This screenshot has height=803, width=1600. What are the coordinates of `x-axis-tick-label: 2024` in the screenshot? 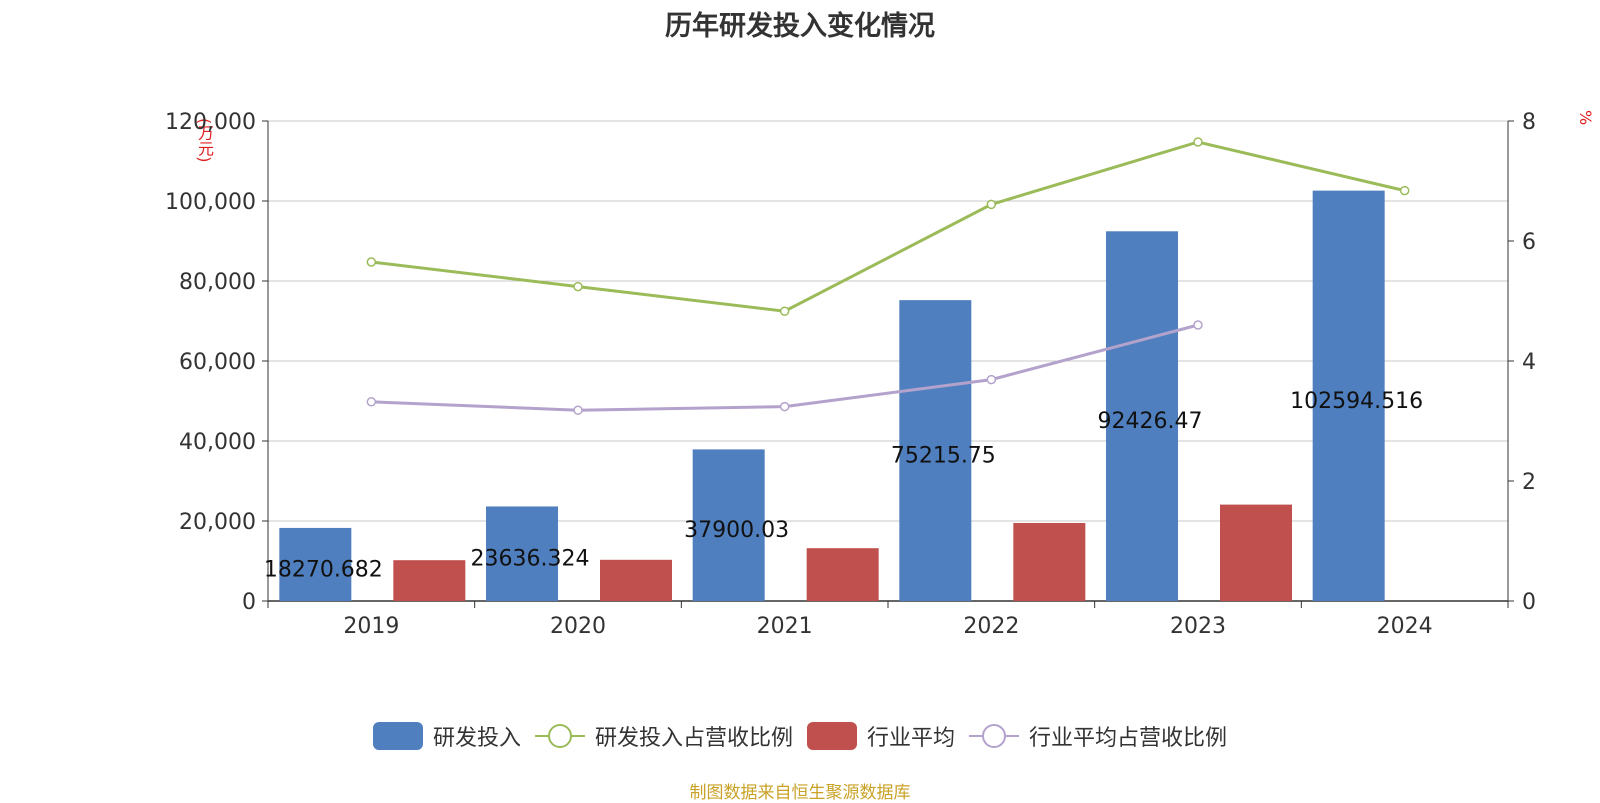 It's located at (1405, 626).